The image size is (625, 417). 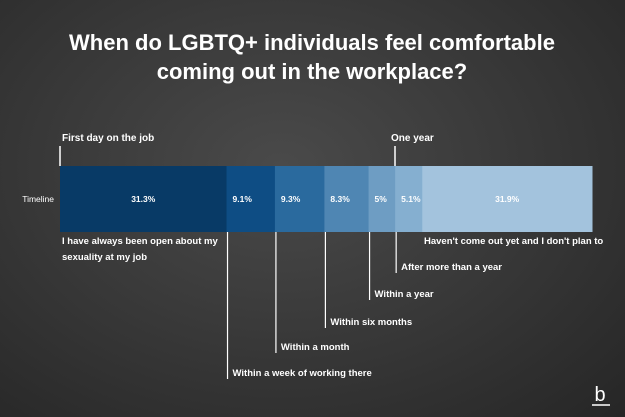 What do you see at coordinates (451, 267) in the screenshot?
I see `category-label-5: After more than a year` at bounding box center [451, 267].